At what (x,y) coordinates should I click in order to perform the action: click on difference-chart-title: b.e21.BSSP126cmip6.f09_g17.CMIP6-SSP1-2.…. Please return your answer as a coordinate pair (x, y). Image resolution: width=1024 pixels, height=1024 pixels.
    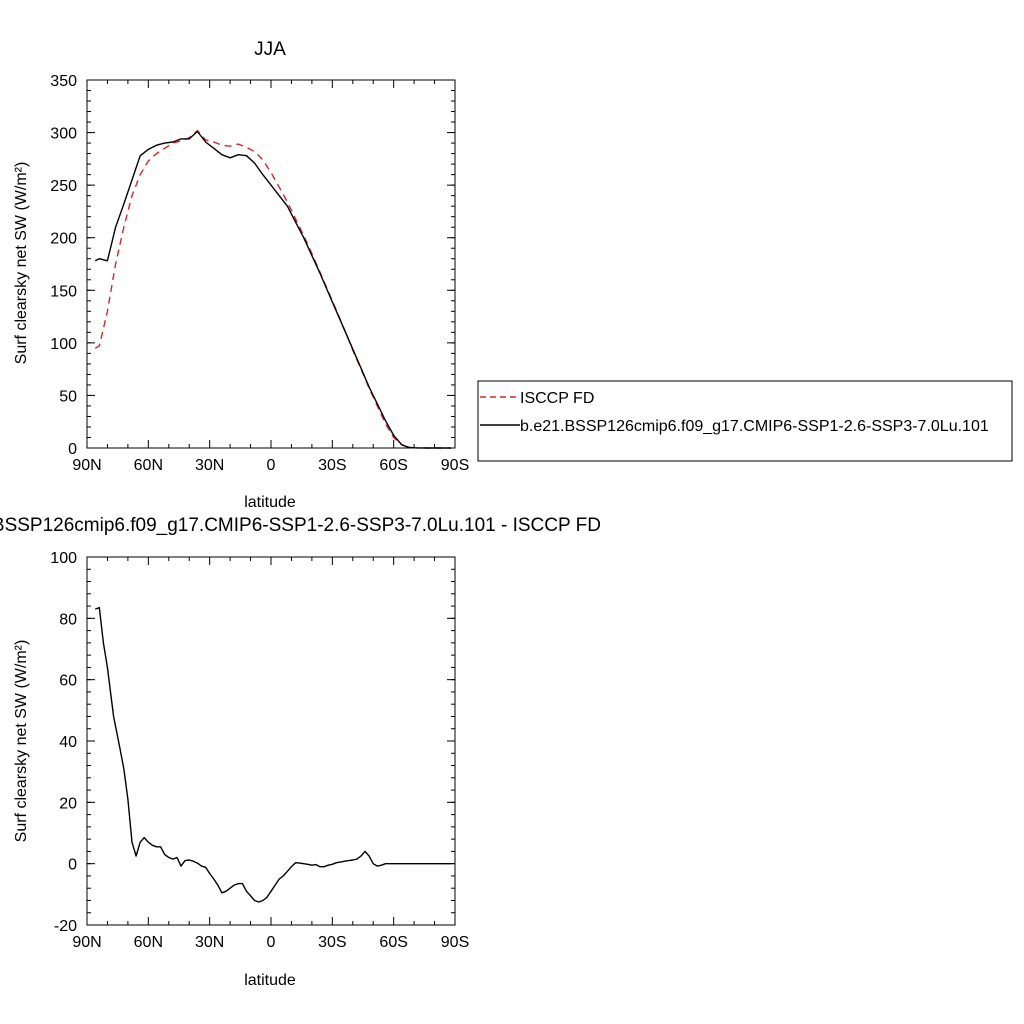
    Looking at the image, I should click on (300, 525).